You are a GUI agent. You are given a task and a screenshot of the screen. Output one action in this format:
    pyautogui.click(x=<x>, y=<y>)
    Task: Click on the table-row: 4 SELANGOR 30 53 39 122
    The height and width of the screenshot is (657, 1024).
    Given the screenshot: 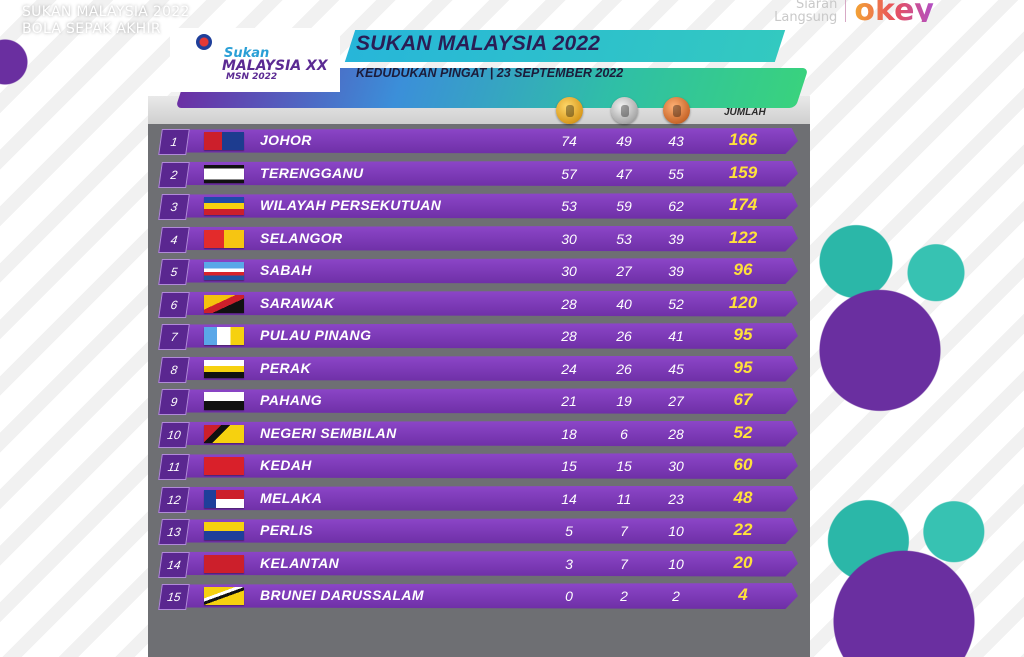 What is the action you would take?
    pyautogui.click(x=480, y=239)
    